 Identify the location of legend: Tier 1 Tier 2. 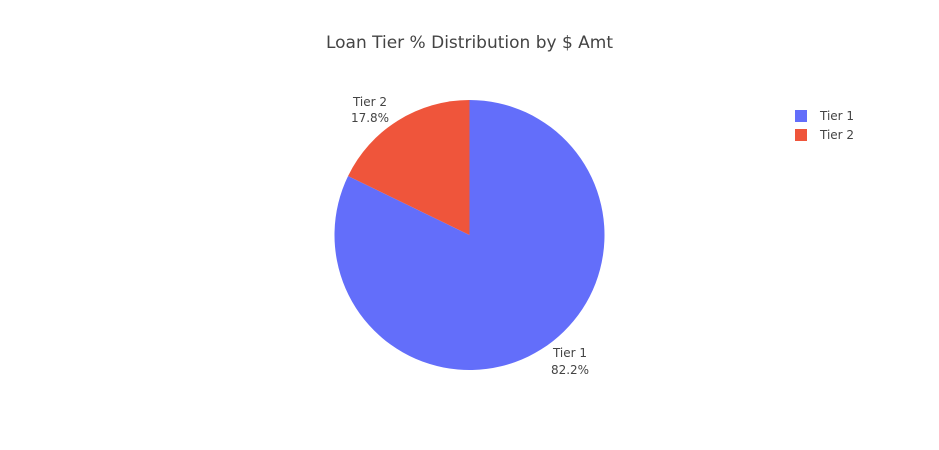
(824, 125).